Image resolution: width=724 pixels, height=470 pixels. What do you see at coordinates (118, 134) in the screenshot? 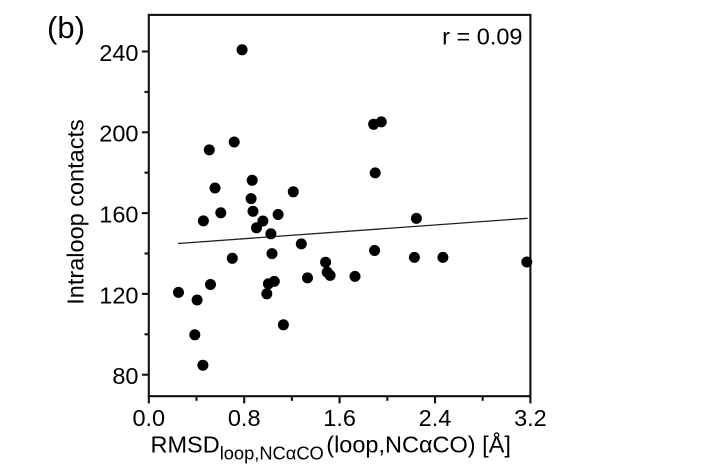
I see `svg-text: 200` at bounding box center [118, 134].